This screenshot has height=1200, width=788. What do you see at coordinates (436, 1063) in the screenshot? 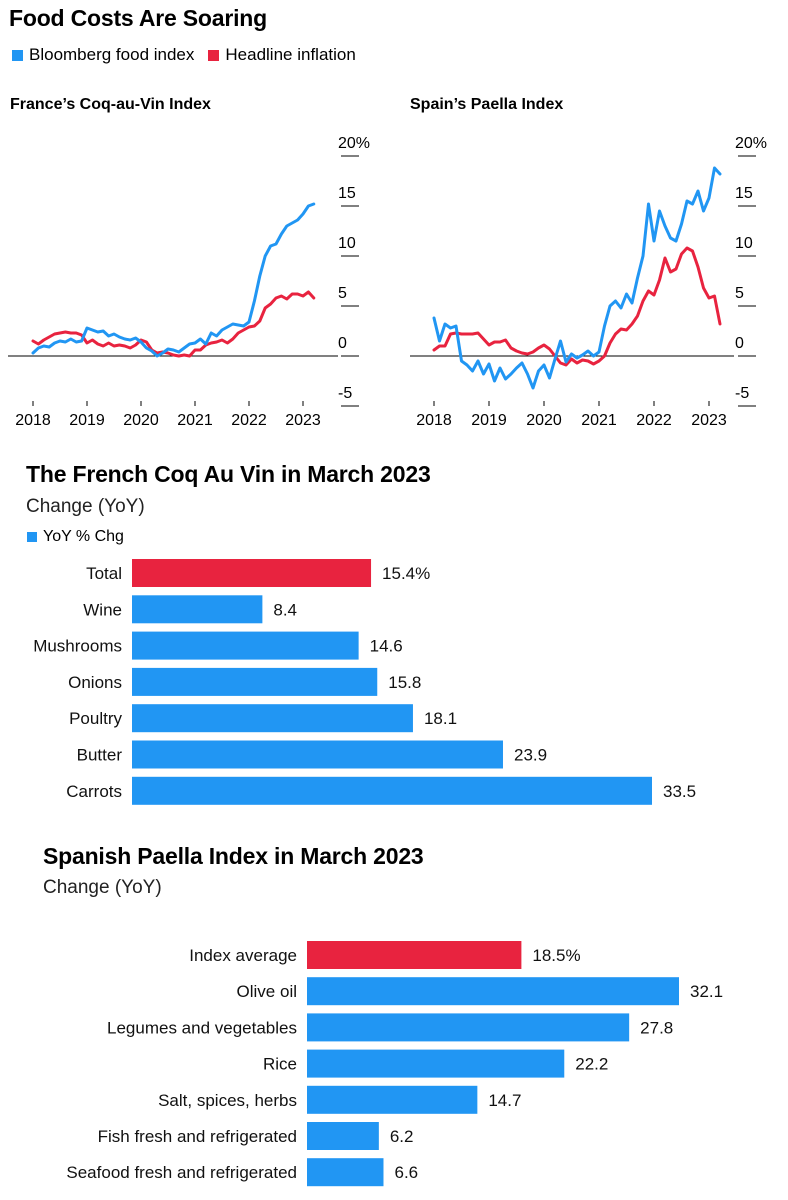
I see `bar-rice` at bounding box center [436, 1063].